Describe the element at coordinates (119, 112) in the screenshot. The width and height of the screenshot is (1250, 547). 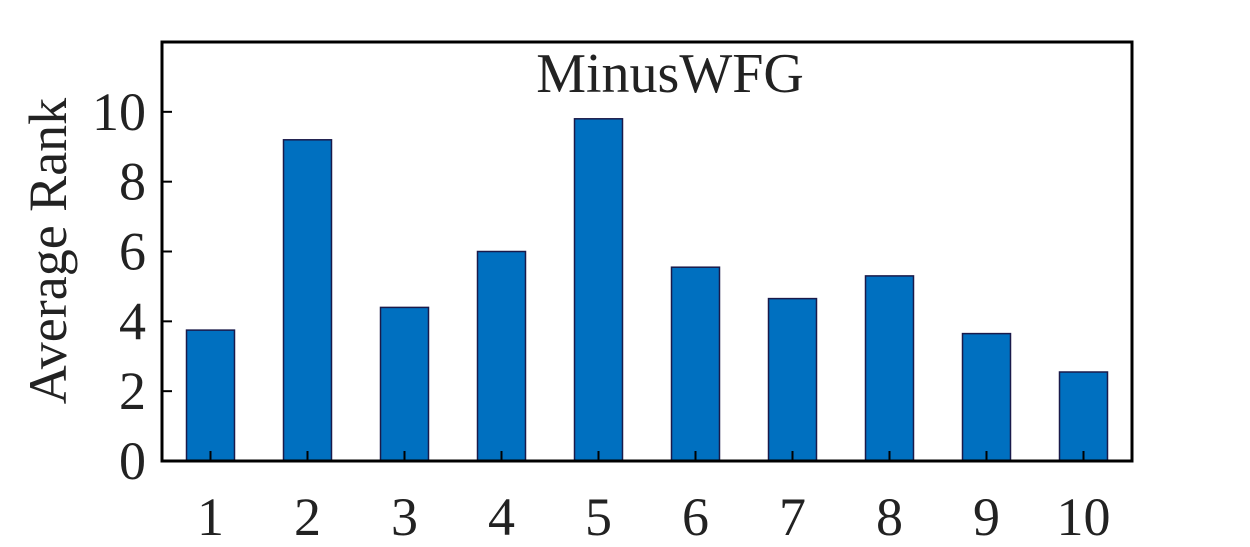
I see `y-tick-label: 10` at that location.